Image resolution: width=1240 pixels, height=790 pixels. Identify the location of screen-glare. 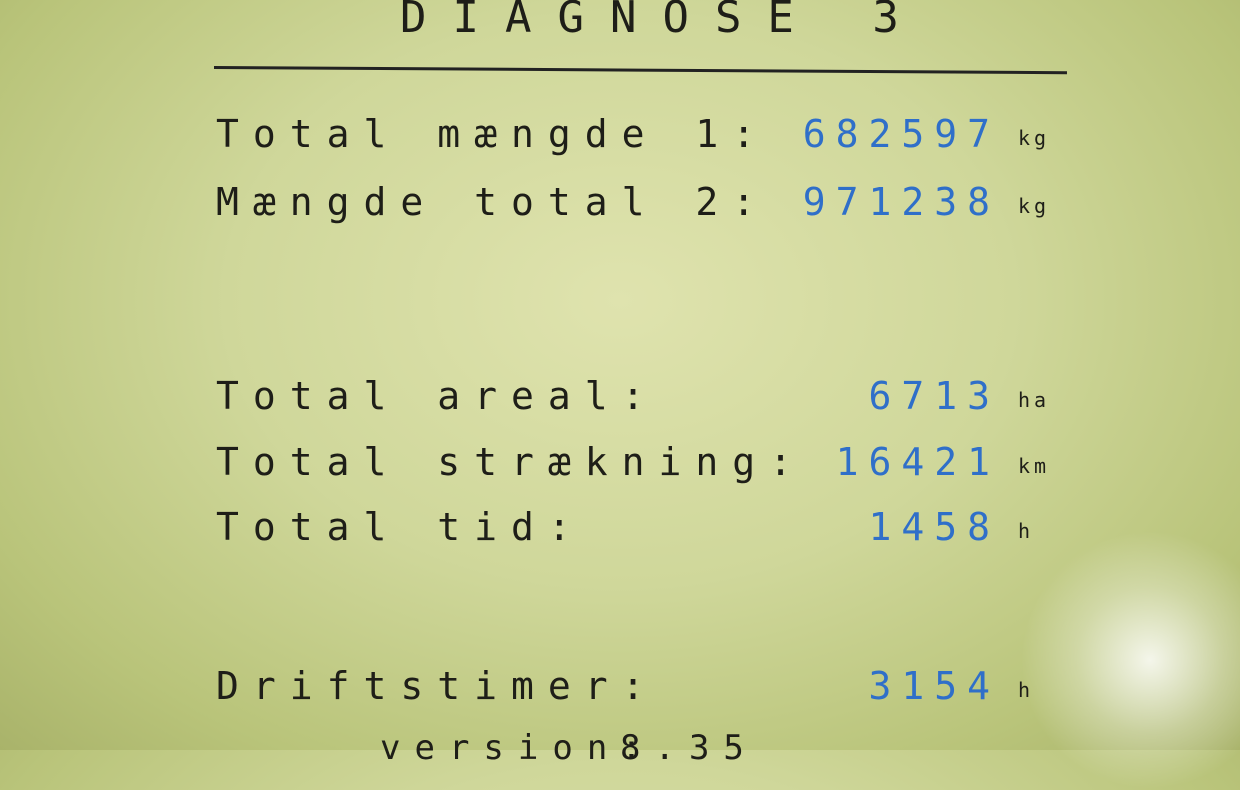
(1130, 660).